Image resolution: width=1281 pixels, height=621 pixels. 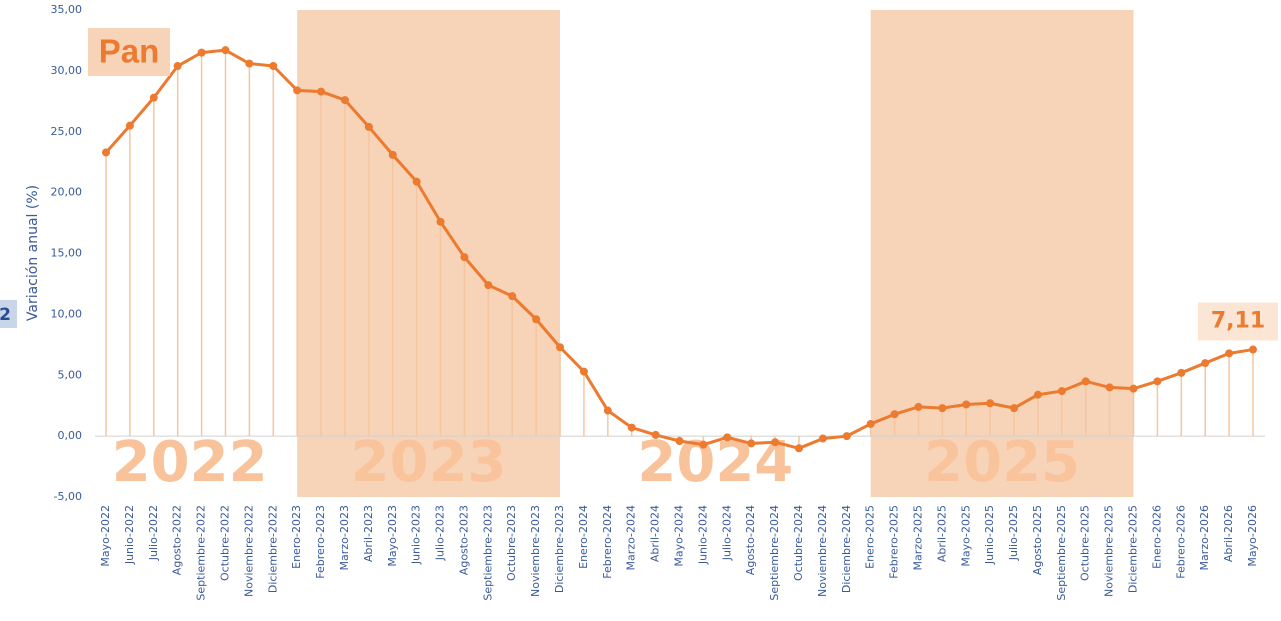 What do you see at coordinates (559, 549) in the screenshot?
I see `x-tick-label: Diciembre-2023` at bounding box center [559, 549].